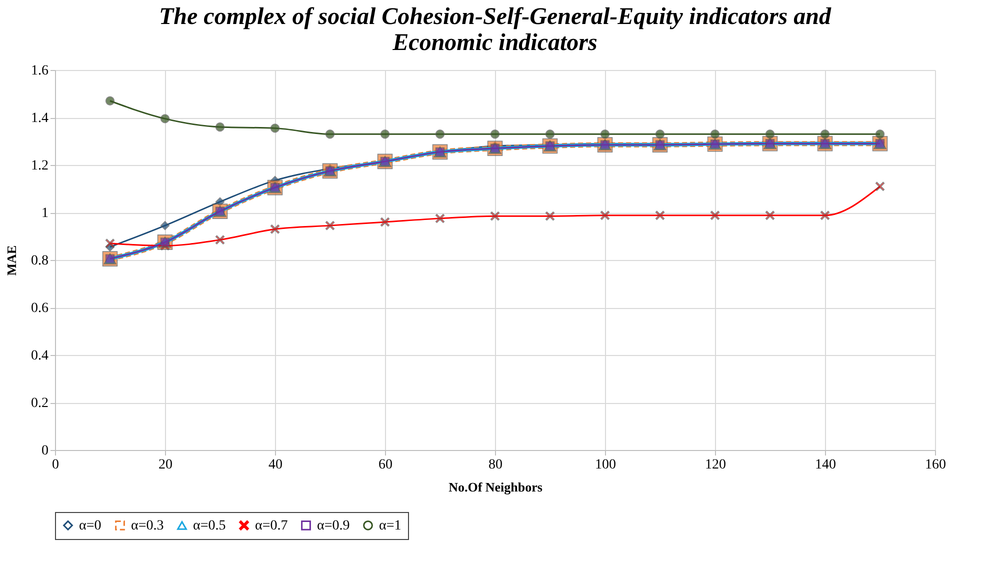 This screenshot has height=570, width=988. I want to click on legend-label: α=0.7, so click(271, 526).